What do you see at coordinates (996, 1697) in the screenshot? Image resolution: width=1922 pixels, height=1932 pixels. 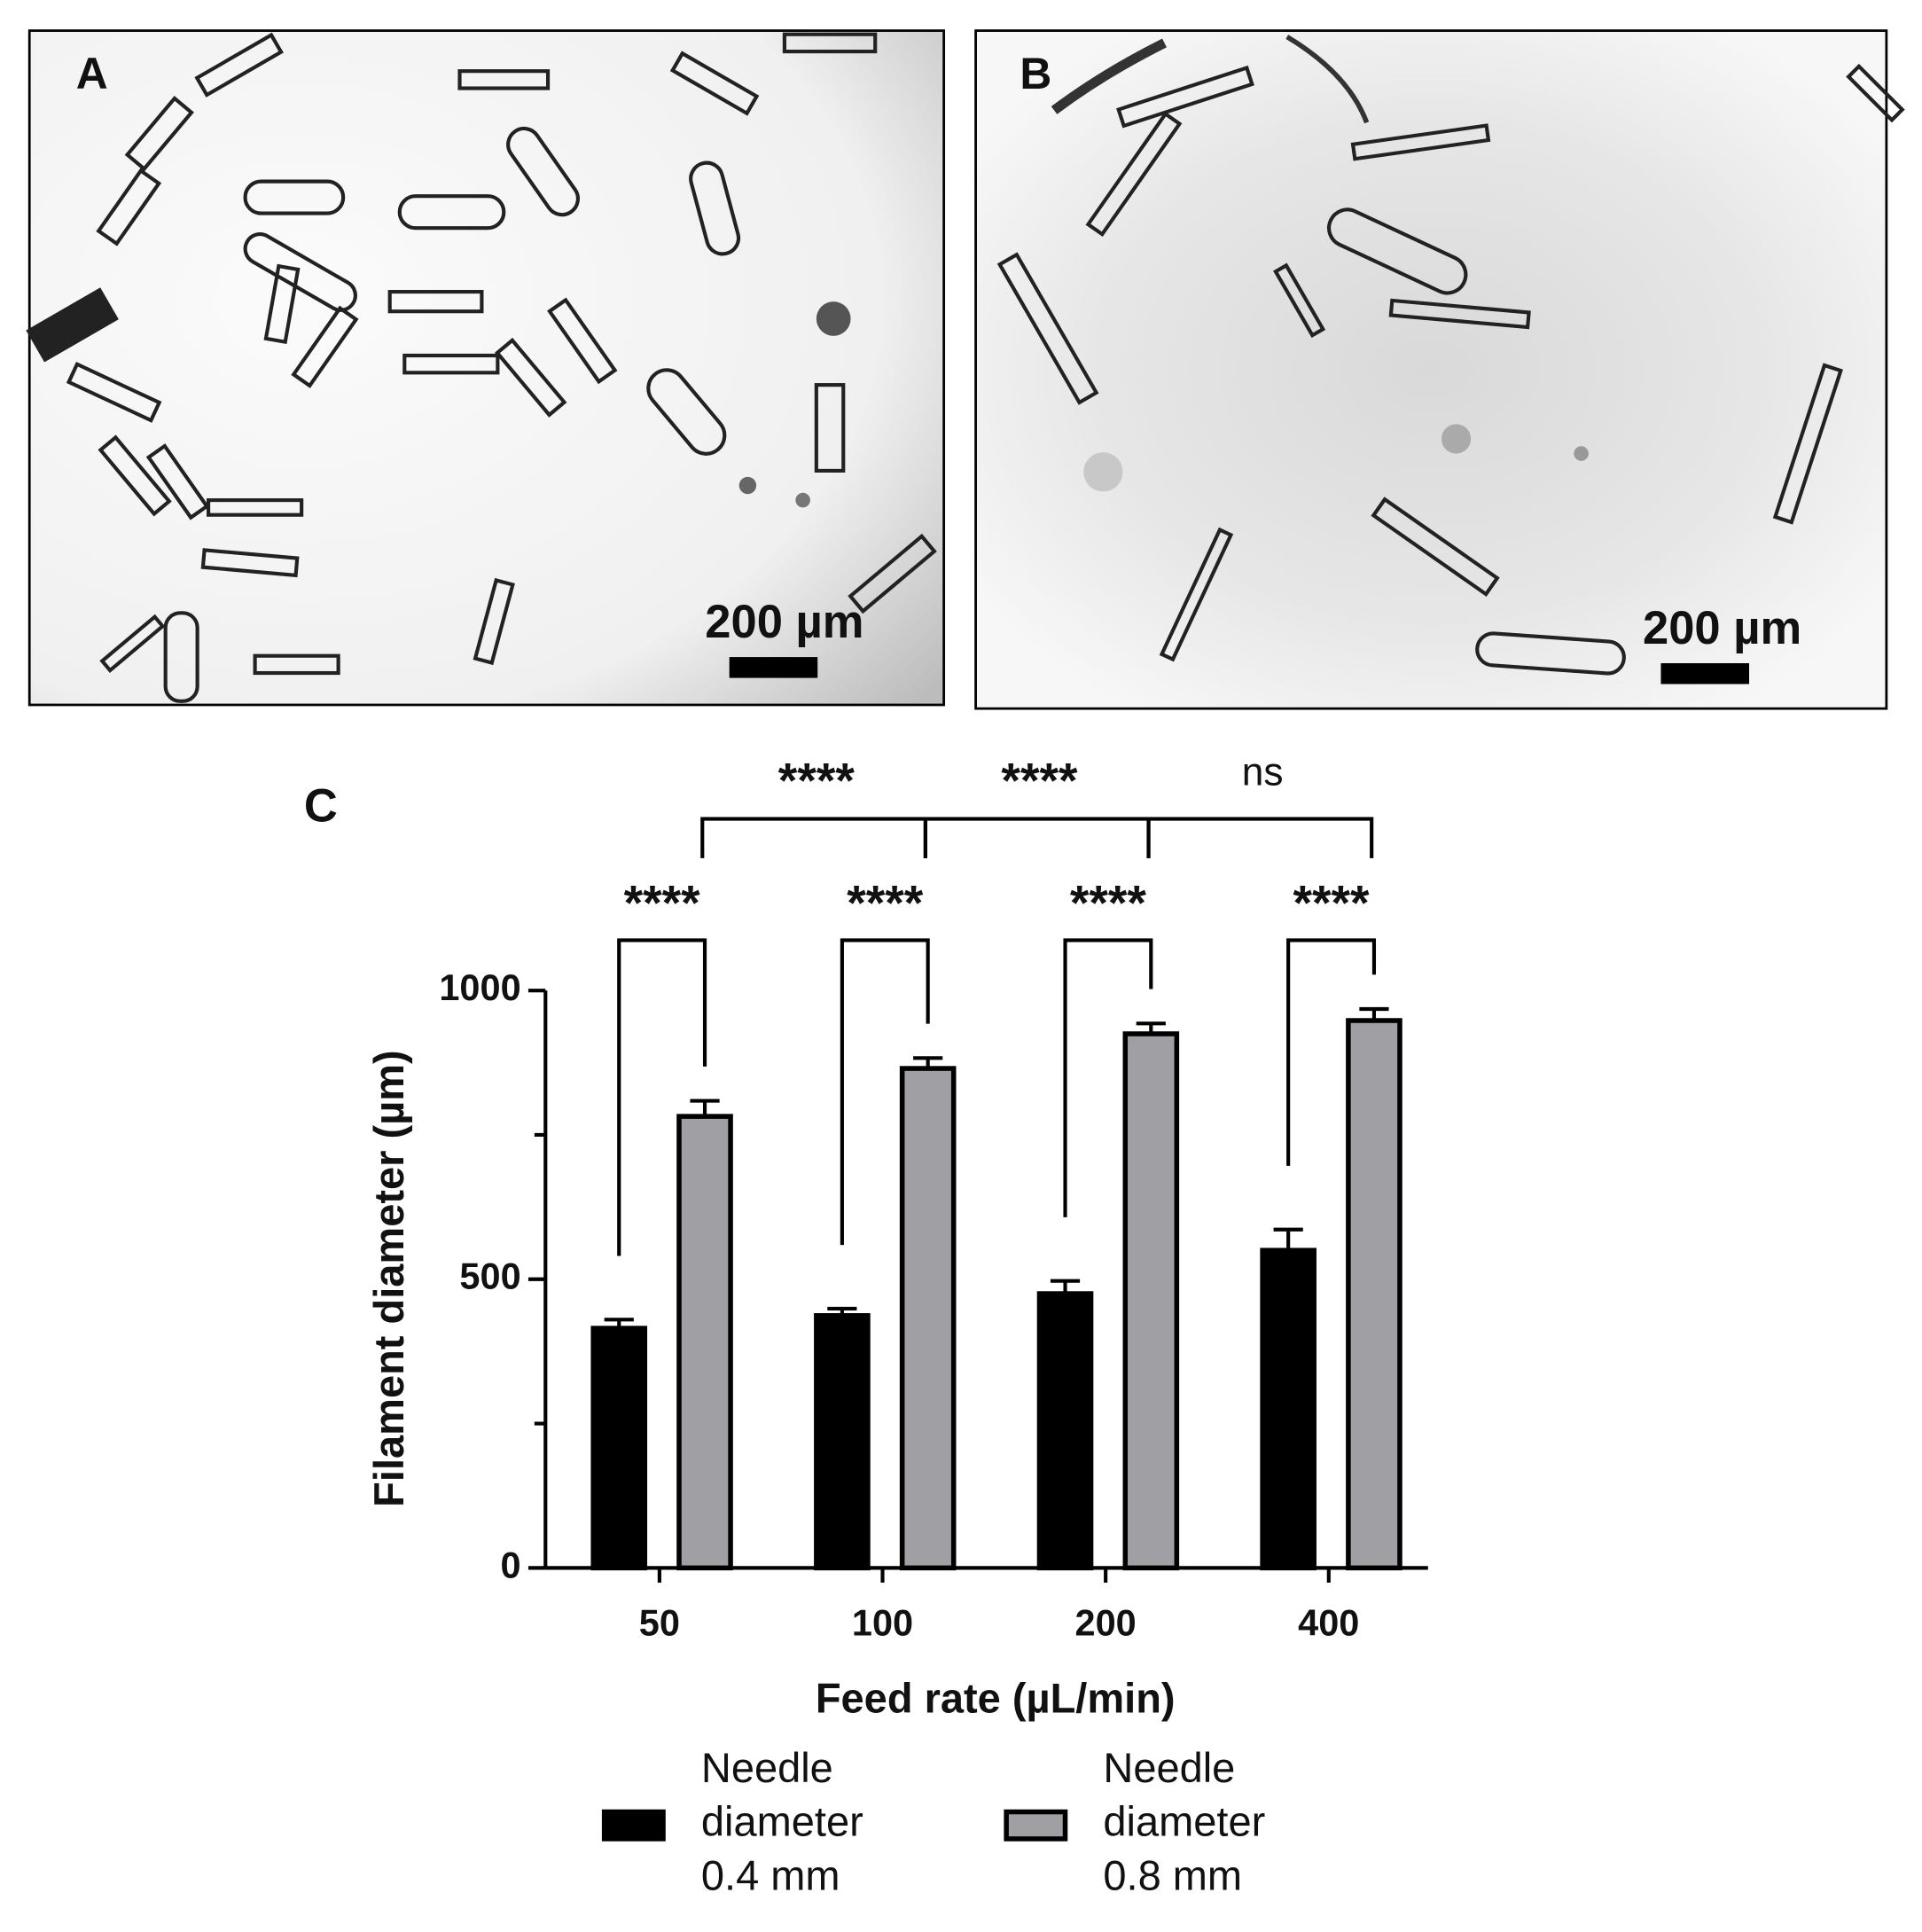 I see `x-axis-title: Feed rate (µL/min)` at bounding box center [996, 1697].